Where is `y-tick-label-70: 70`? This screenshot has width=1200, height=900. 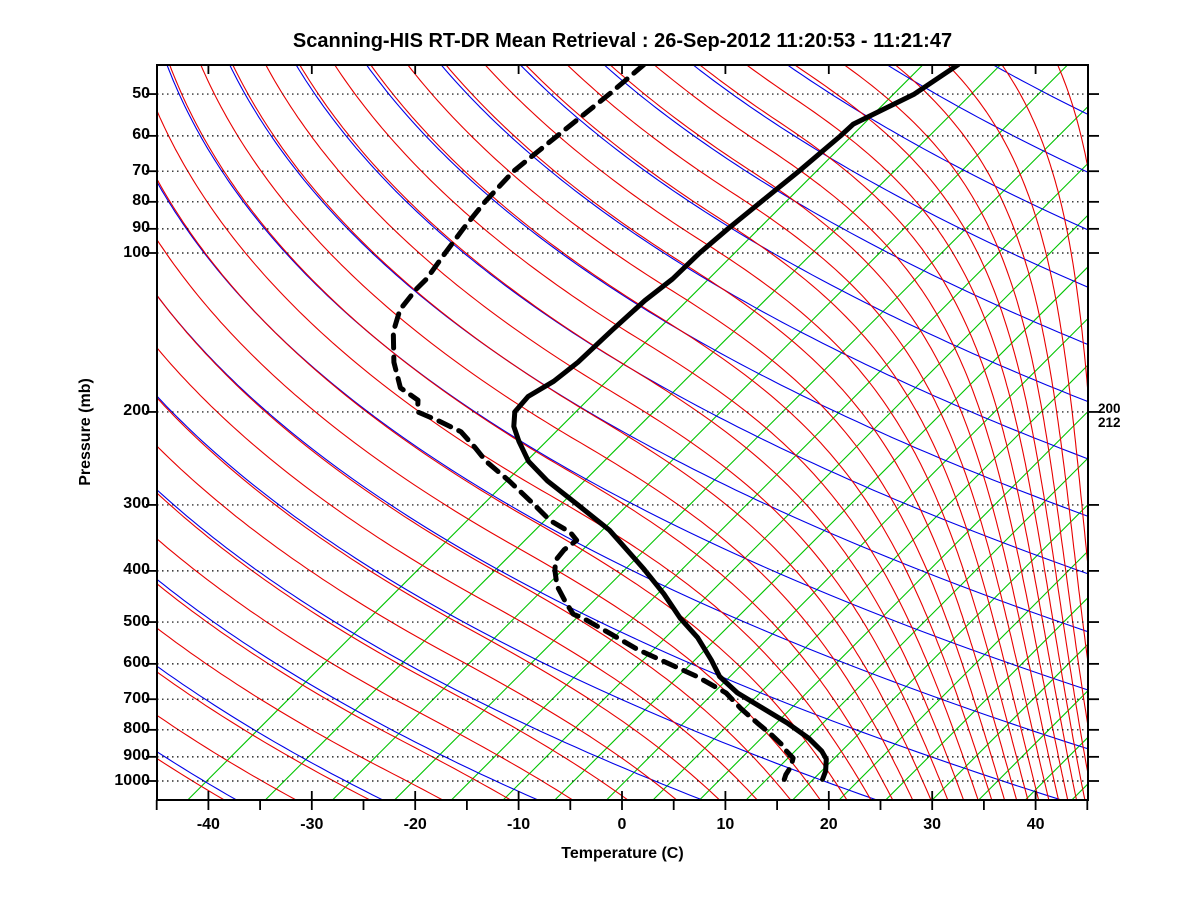
y-tick-label-70: 70 is located at coordinates (141, 170).